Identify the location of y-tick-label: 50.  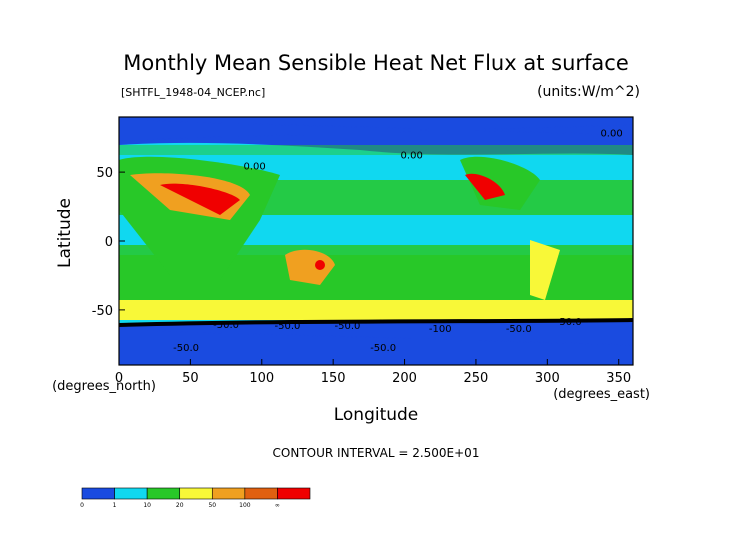
(104, 173).